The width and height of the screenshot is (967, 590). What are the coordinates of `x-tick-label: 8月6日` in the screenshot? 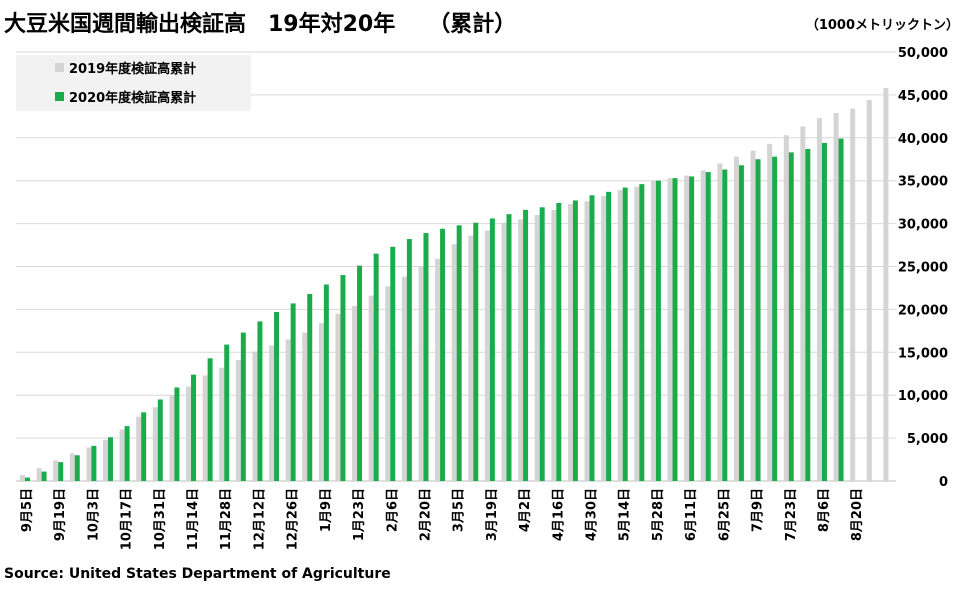 It's located at (824, 510).